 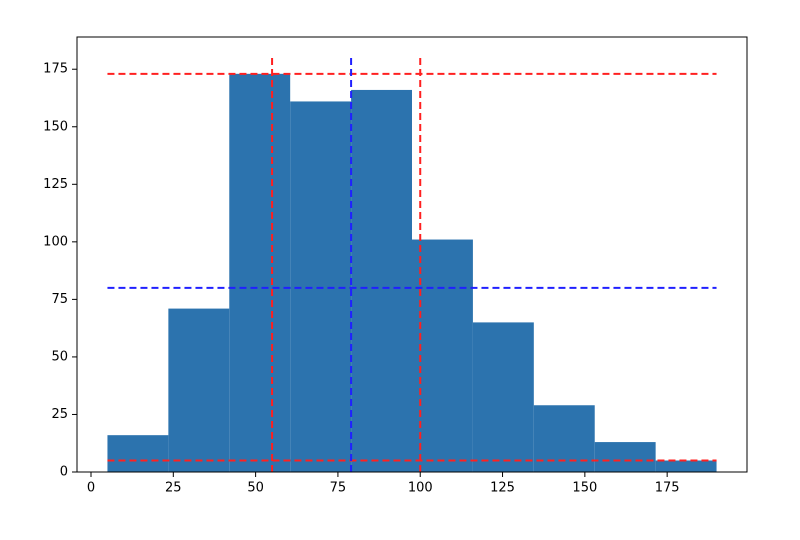 I want to click on x-tick-label: 175, so click(x=667, y=488).